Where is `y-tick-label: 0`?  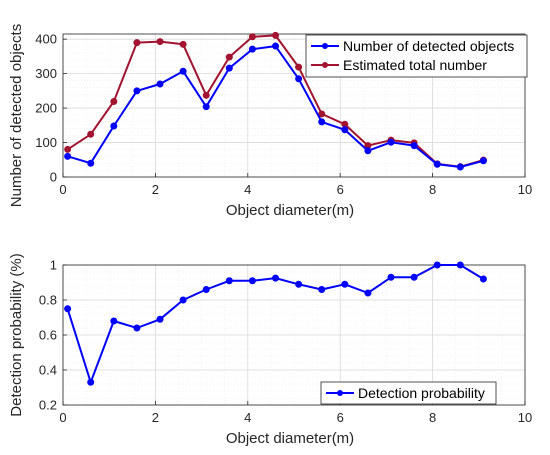
y-tick-label: 0 is located at coordinates (53, 177).